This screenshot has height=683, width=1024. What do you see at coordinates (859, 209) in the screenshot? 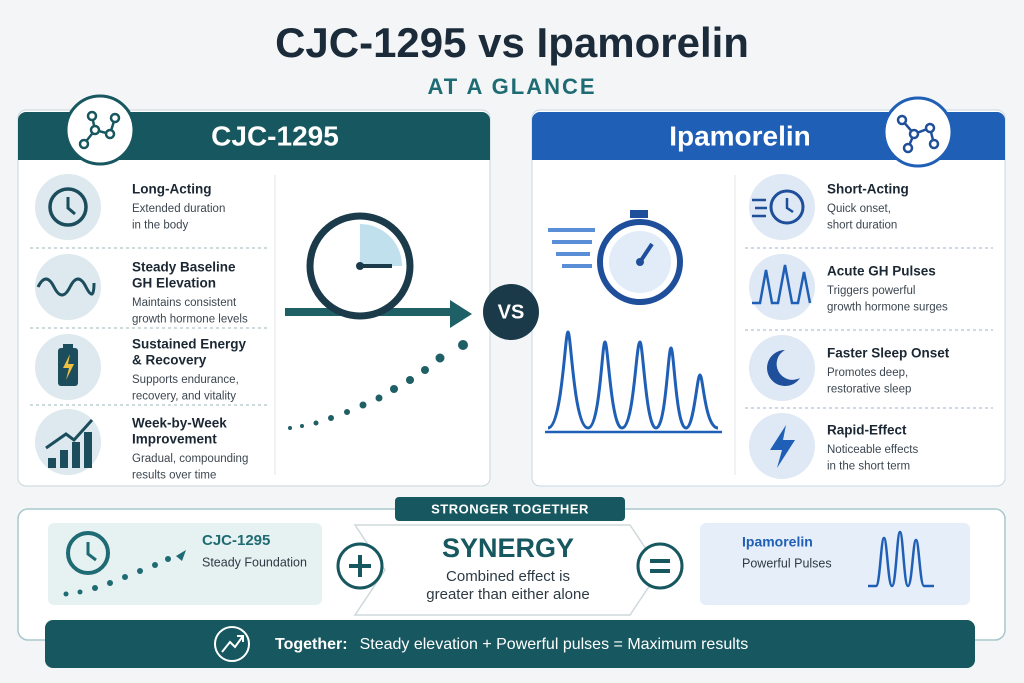
I see `item-description: Quick onset,` at bounding box center [859, 209].